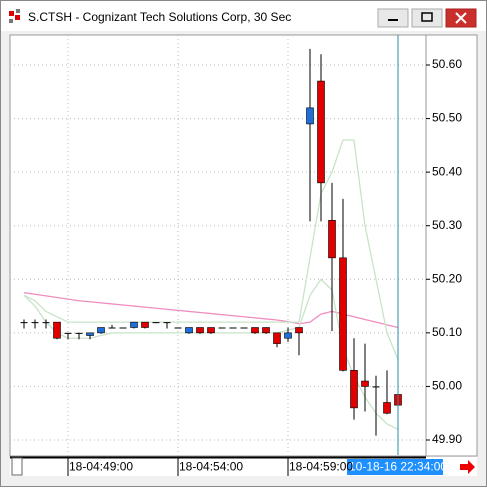 The image size is (487, 492). I want to click on scroll-handle, so click(17, 466).